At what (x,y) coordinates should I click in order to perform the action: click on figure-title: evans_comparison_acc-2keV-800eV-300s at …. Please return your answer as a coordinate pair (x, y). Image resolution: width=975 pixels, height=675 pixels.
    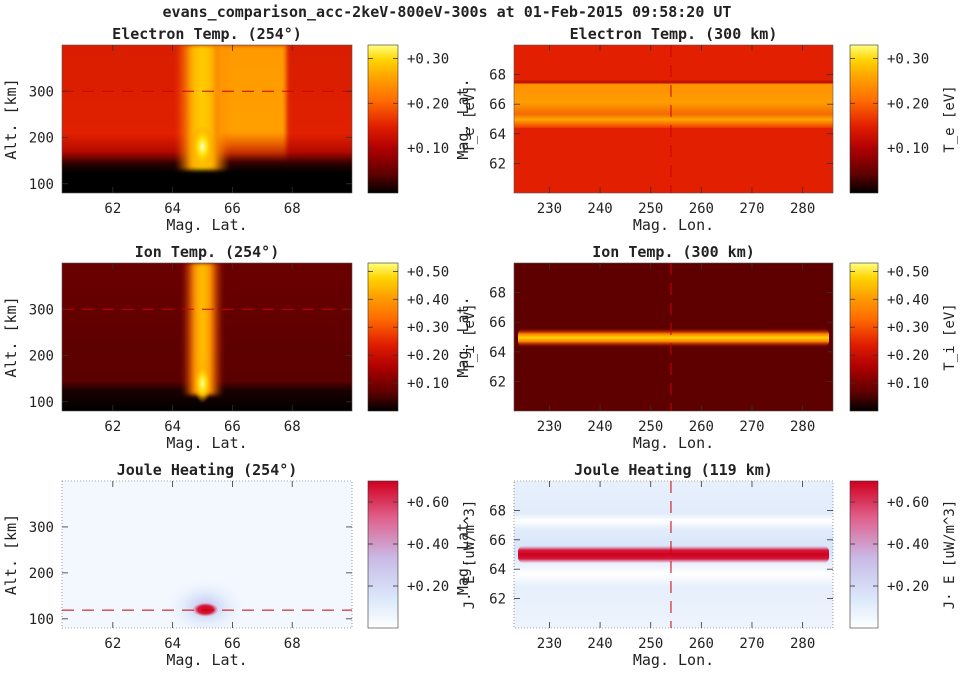
    Looking at the image, I should click on (447, 12).